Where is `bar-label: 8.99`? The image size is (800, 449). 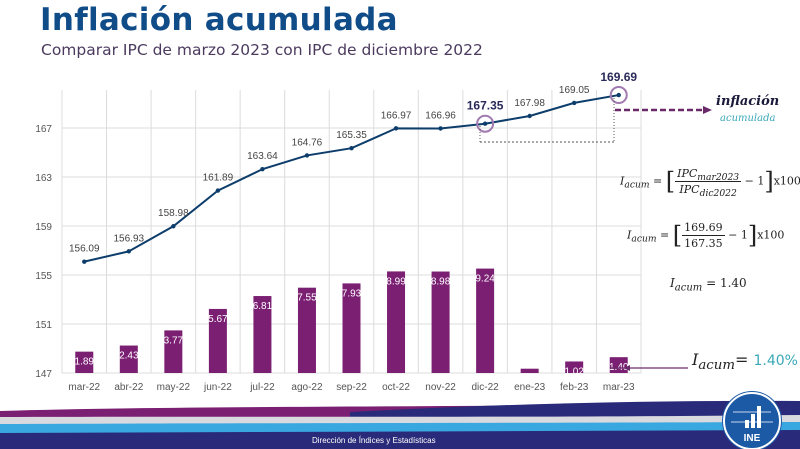
bar-label: 8.99 is located at coordinates (396, 281).